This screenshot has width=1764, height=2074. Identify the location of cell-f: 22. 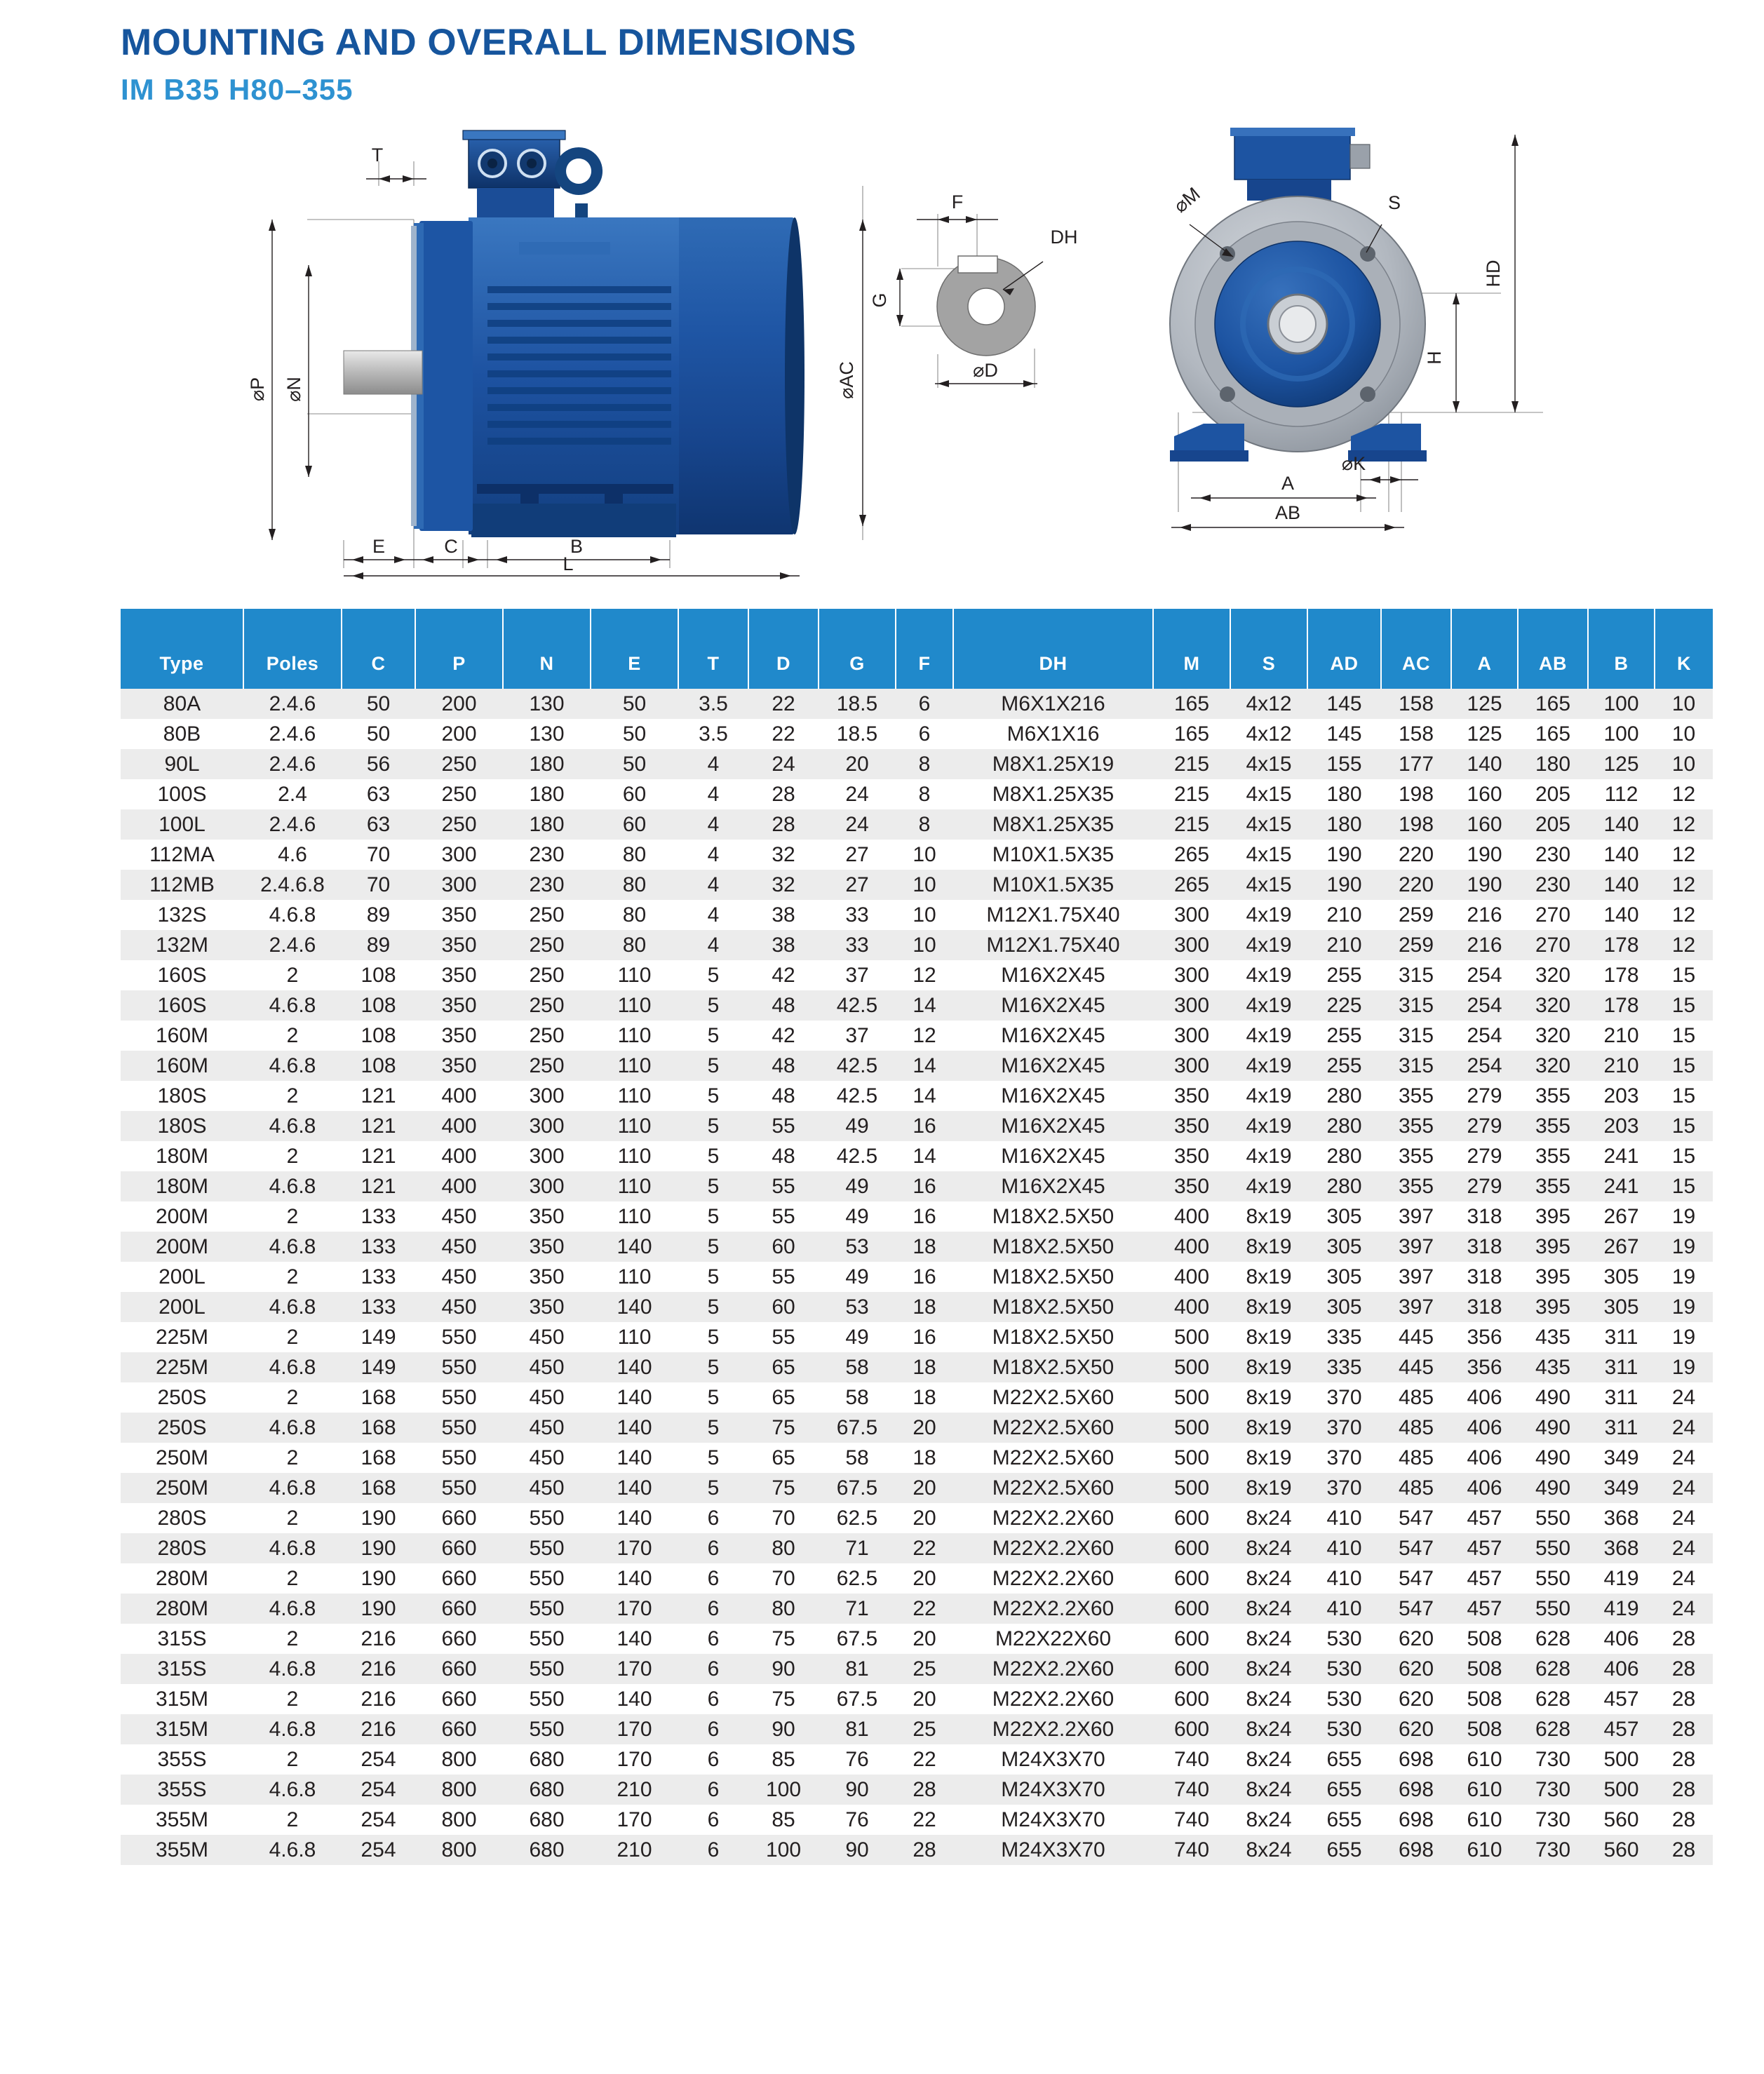
(925, 1759).